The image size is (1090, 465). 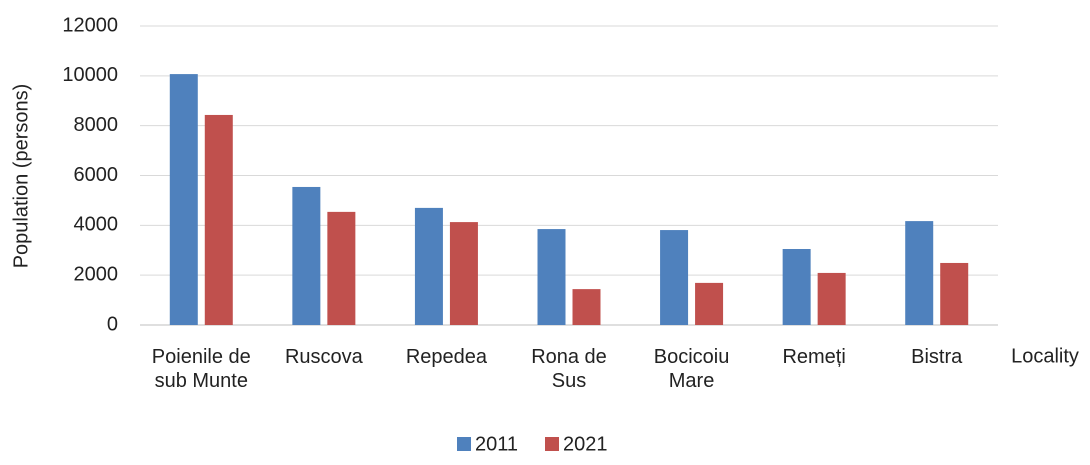 What do you see at coordinates (96, 175) in the screenshot?
I see `y-tick-label: 6000` at bounding box center [96, 175].